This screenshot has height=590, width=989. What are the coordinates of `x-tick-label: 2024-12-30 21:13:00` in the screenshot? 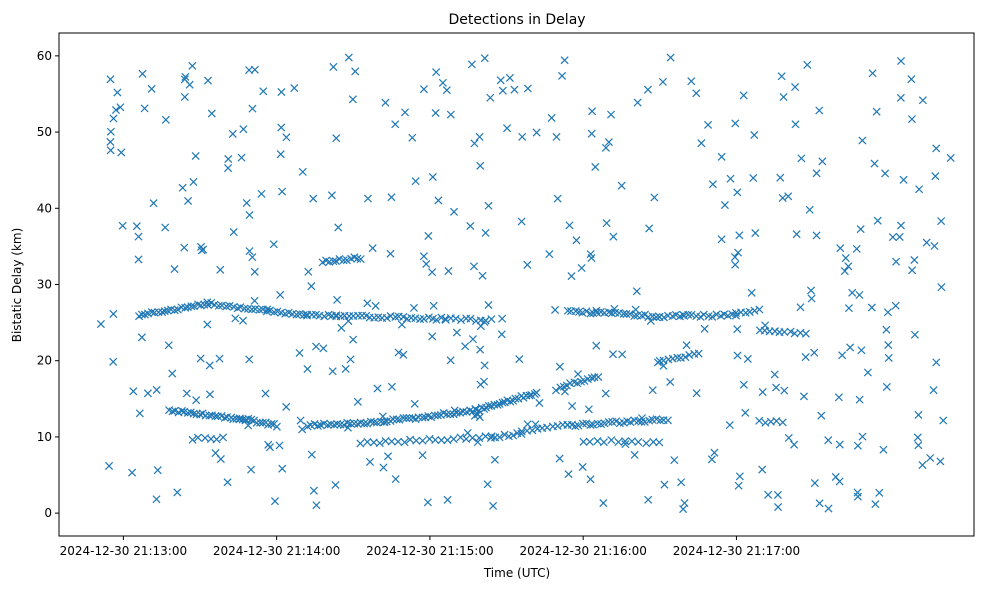 It's located at (123, 551).